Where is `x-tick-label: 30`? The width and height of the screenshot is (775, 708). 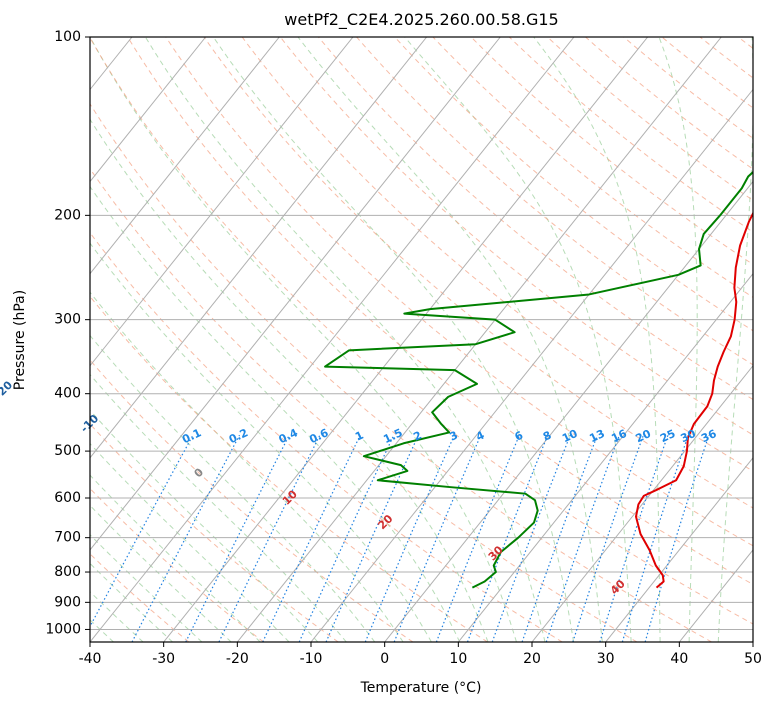
x-tick-label: 30 is located at coordinates (606, 659).